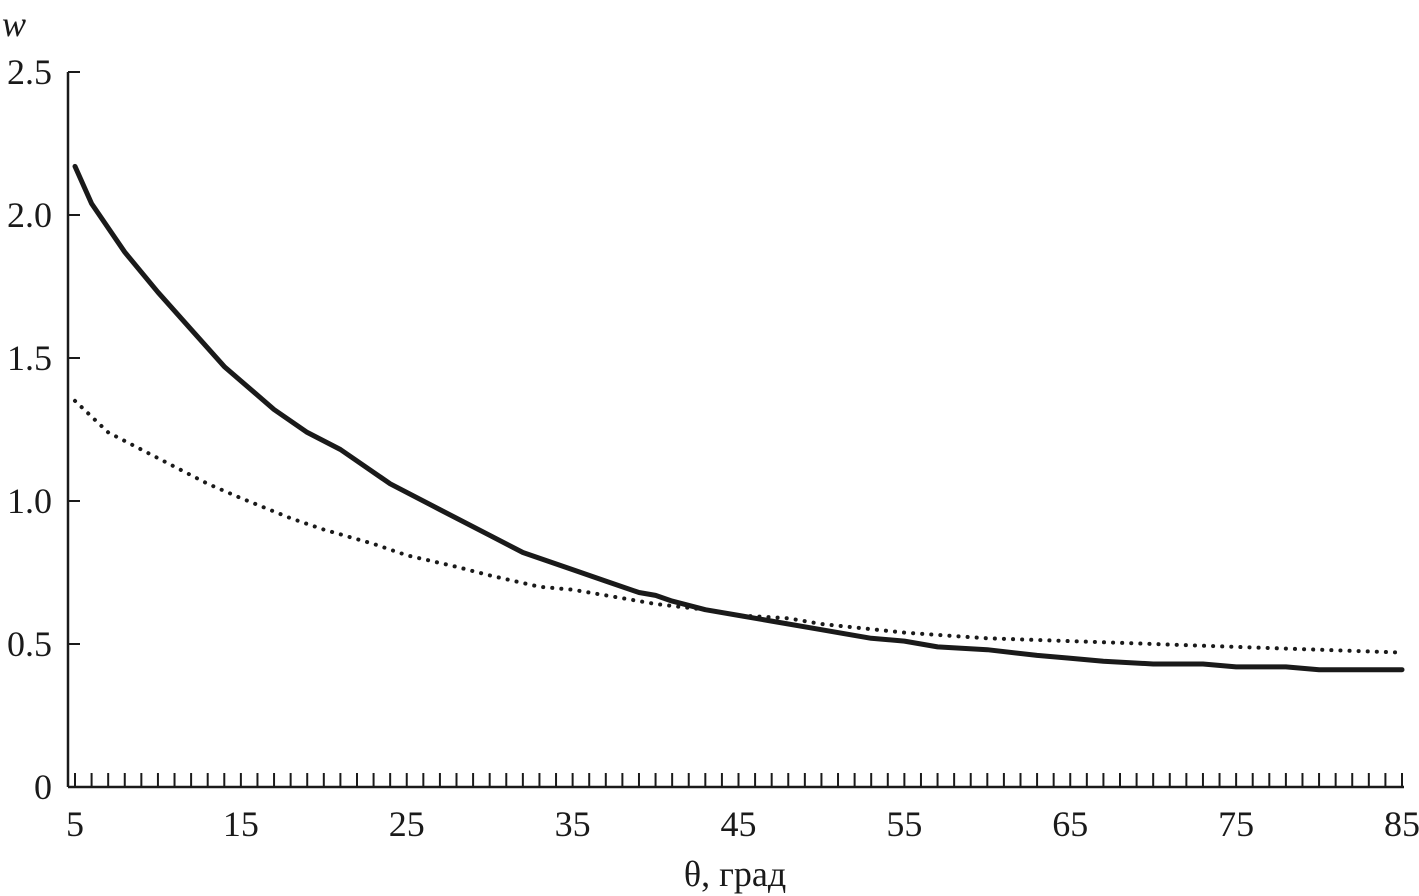  What do you see at coordinates (573, 824) in the screenshot?
I see `x-tick-label: 35` at bounding box center [573, 824].